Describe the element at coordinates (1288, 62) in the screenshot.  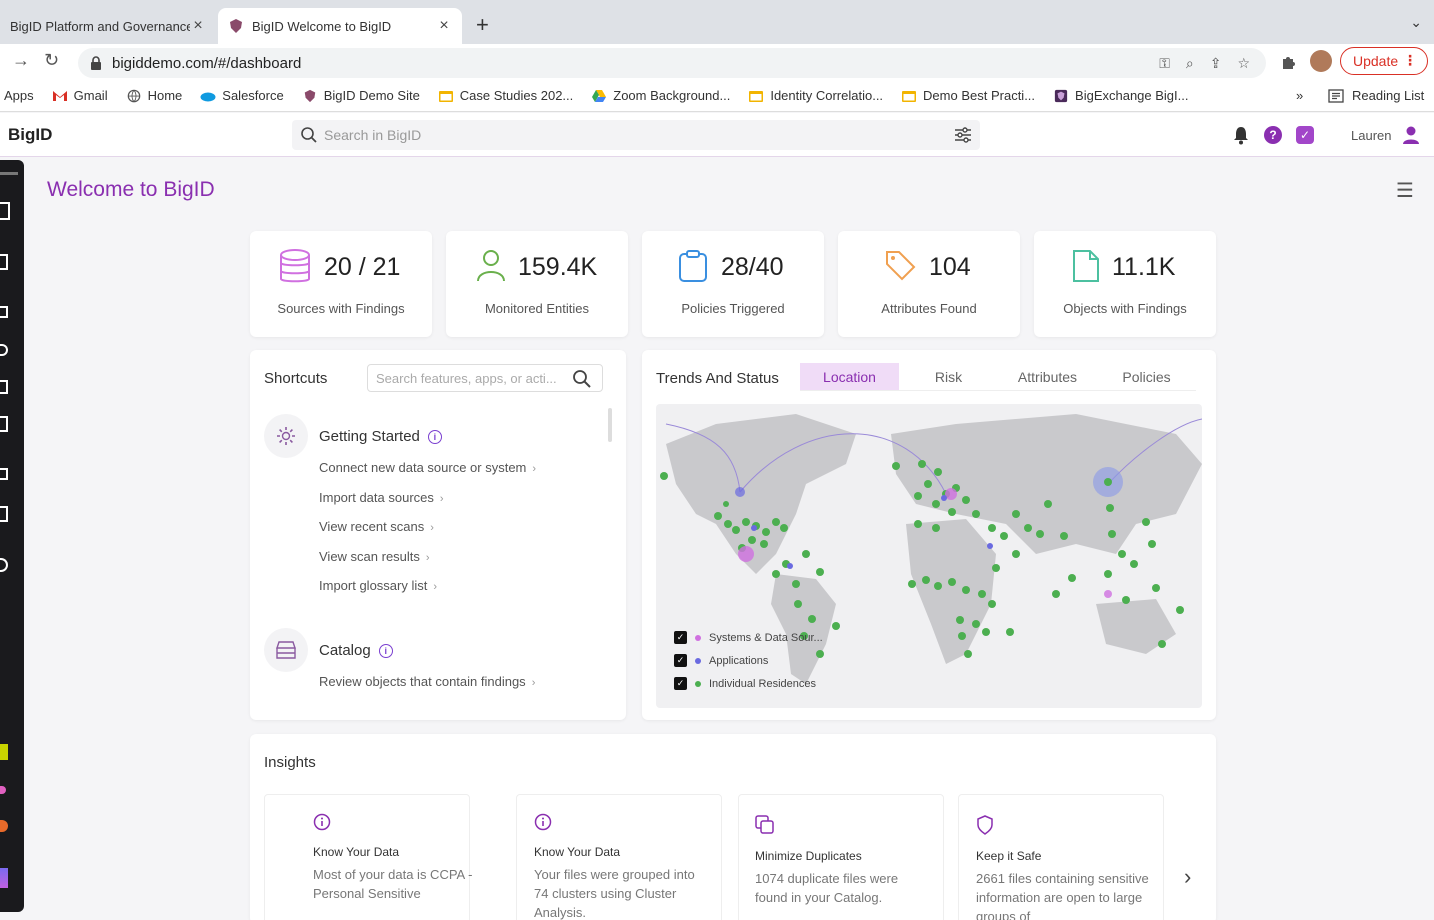
I see `extensions-puzzle-icon` at that location.